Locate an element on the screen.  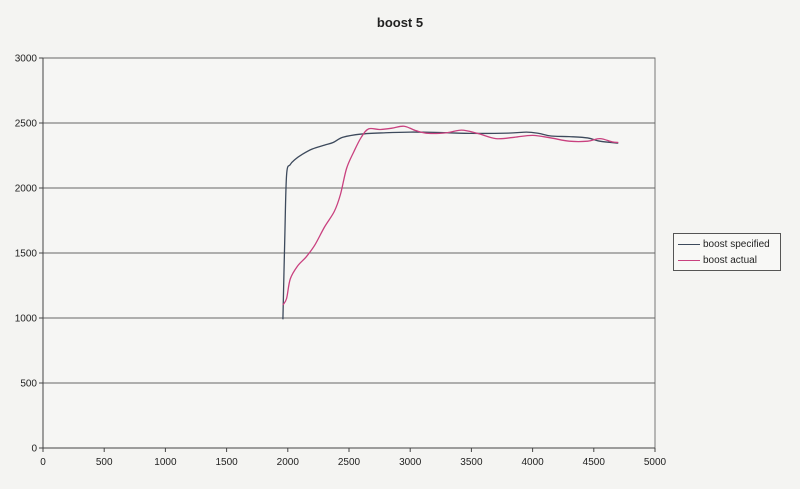
y-tick-label: 0 is located at coordinates (34, 449).